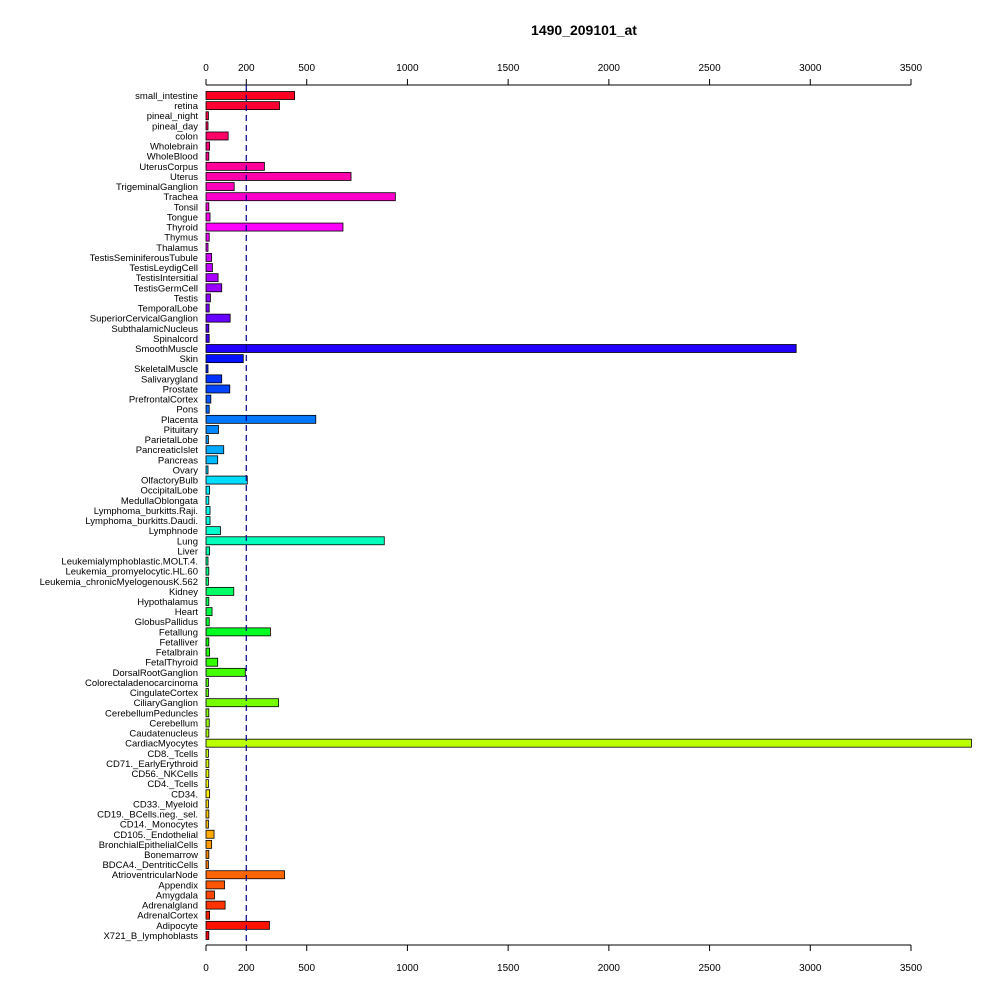  What do you see at coordinates (170, 906) in the screenshot?
I see `category-label: Adrenalgland` at bounding box center [170, 906].